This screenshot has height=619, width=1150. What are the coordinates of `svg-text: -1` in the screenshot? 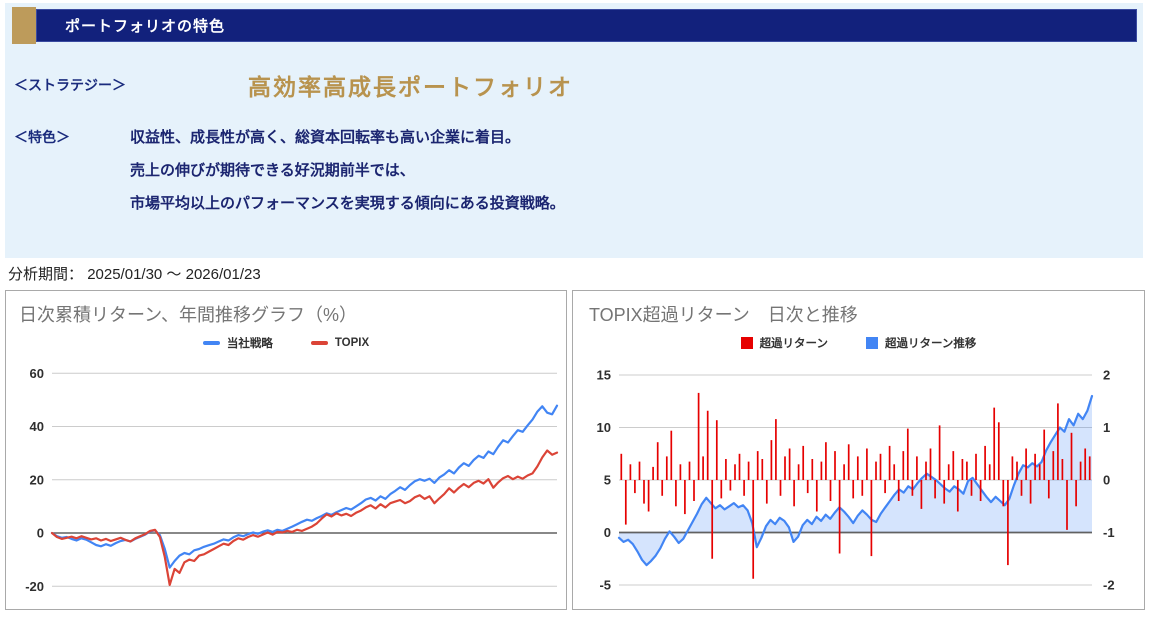 It's located at (1109, 532).